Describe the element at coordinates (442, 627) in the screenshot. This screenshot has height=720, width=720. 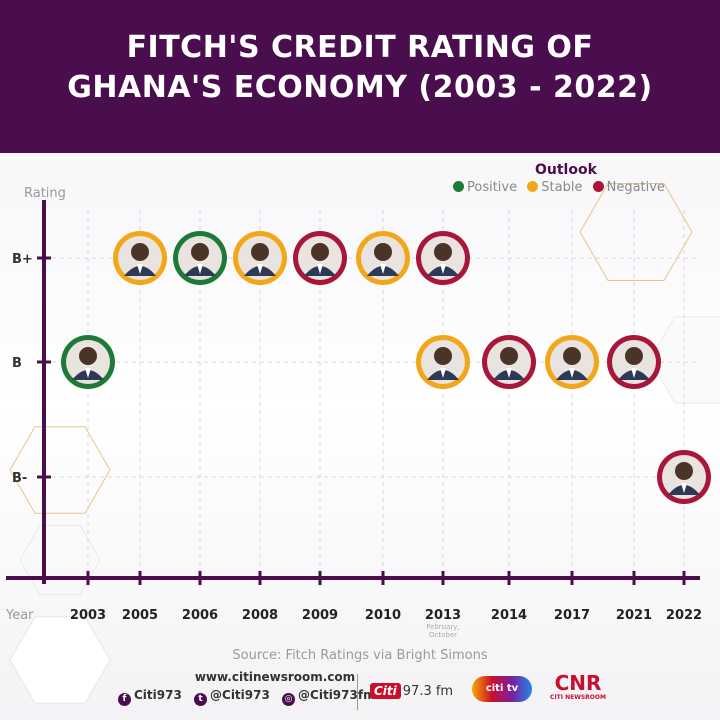
I see `x-annotation: February,` at that location.